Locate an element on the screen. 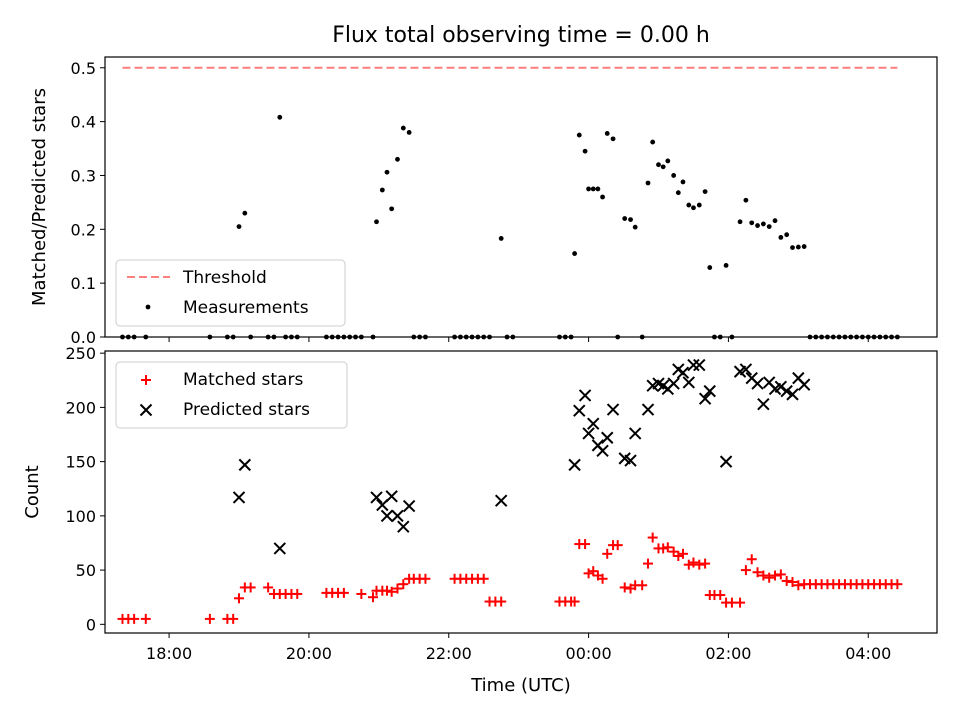 This screenshot has width=960, height=724. bottom-legend: Matched stars Predicted stars is located at coordinates (231, 395).